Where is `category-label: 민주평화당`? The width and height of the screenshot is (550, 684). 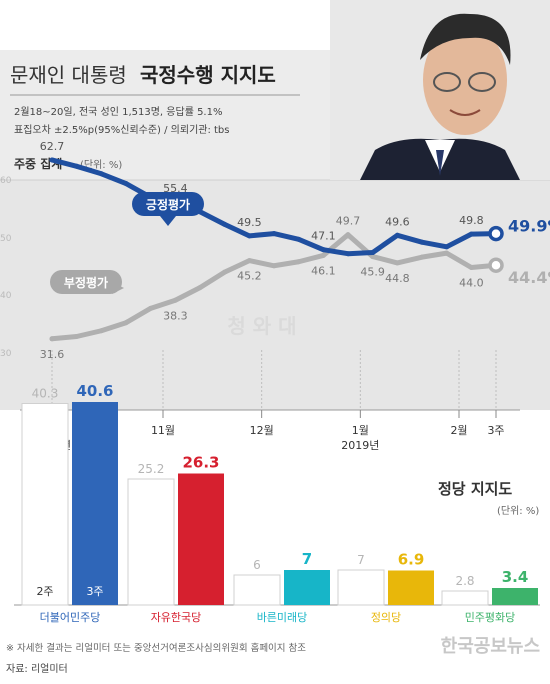
category-label: 민주평화당 is located at coordinates (490, 617).